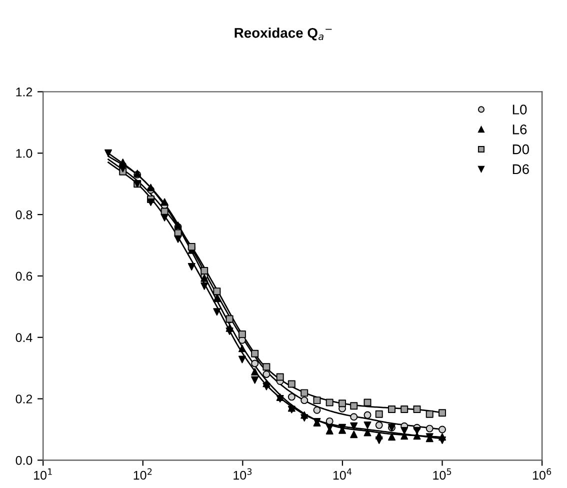 This screenshot has width=567, height=488. Describe the element at coordinates (24, 215) in the screenshot. I see `y-tick-label: 0.8` at that location.